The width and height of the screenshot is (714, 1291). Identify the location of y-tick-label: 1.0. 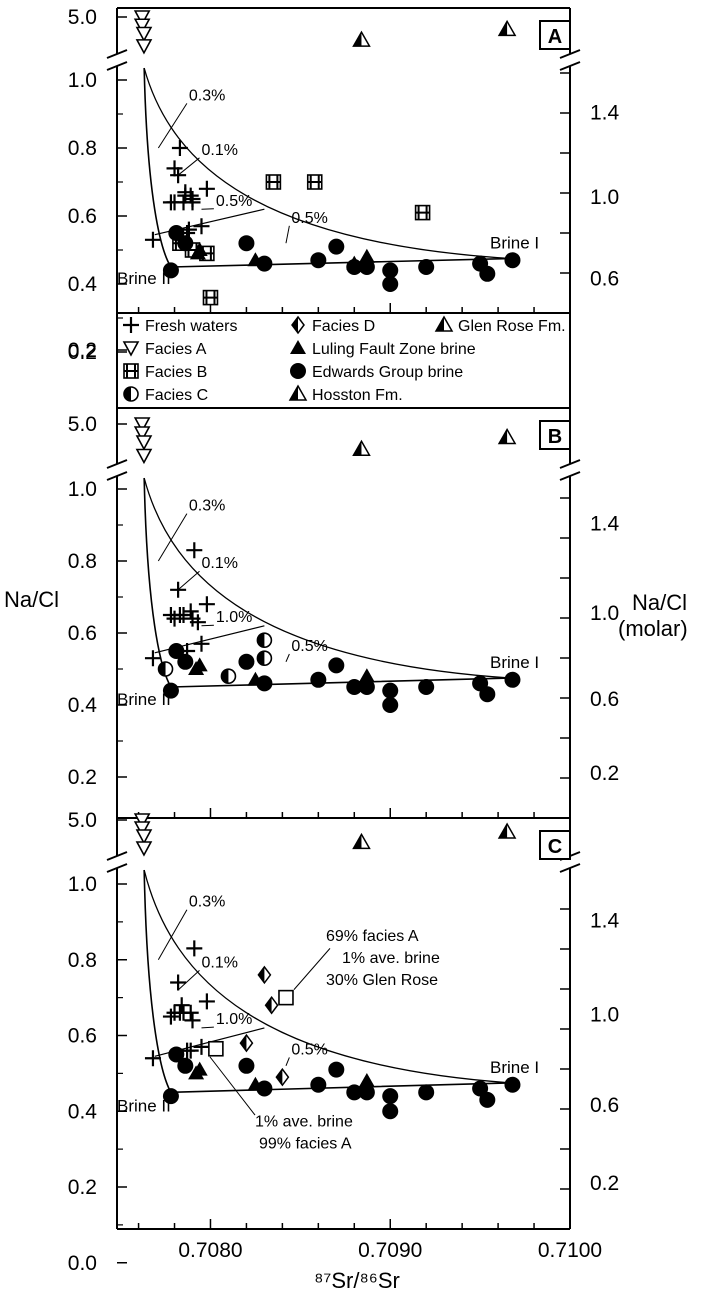
(82, 884).